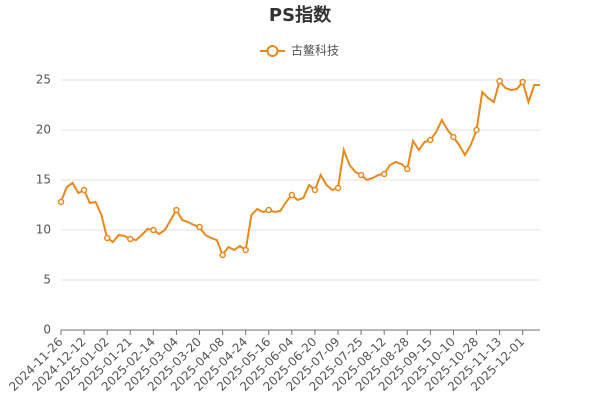  Describe the element at coordinates (43, 80) in the screenshot. I see `y-tick-label: 25` at that location.